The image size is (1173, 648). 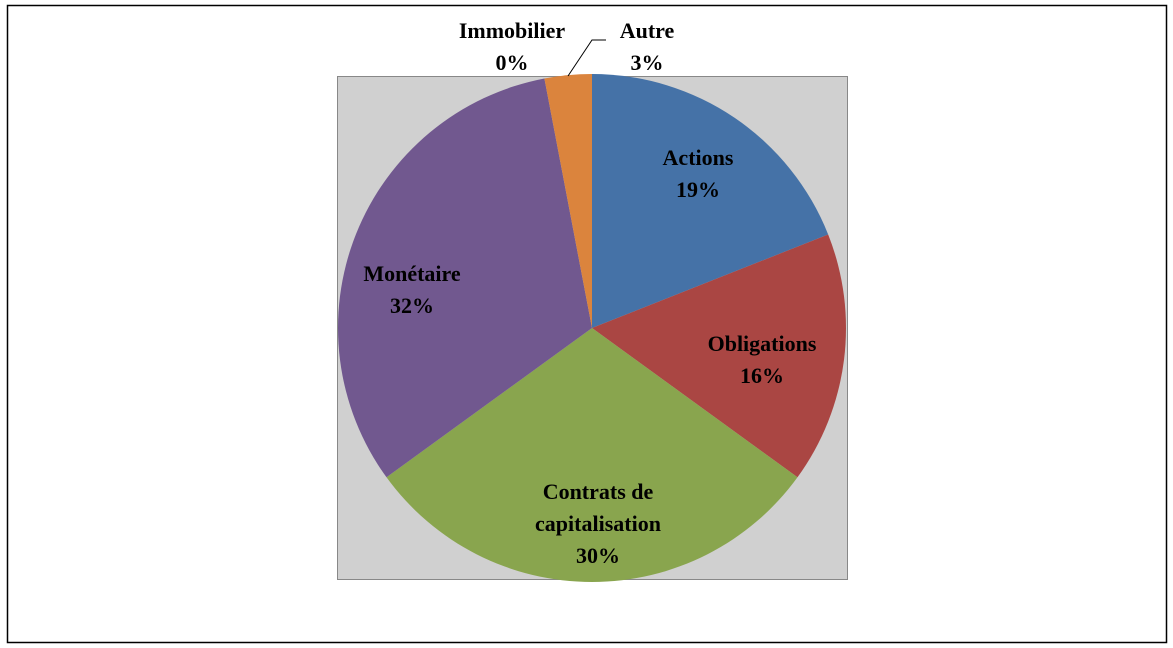 I want to click on value-label: 16%, so click(x=762, y=375).